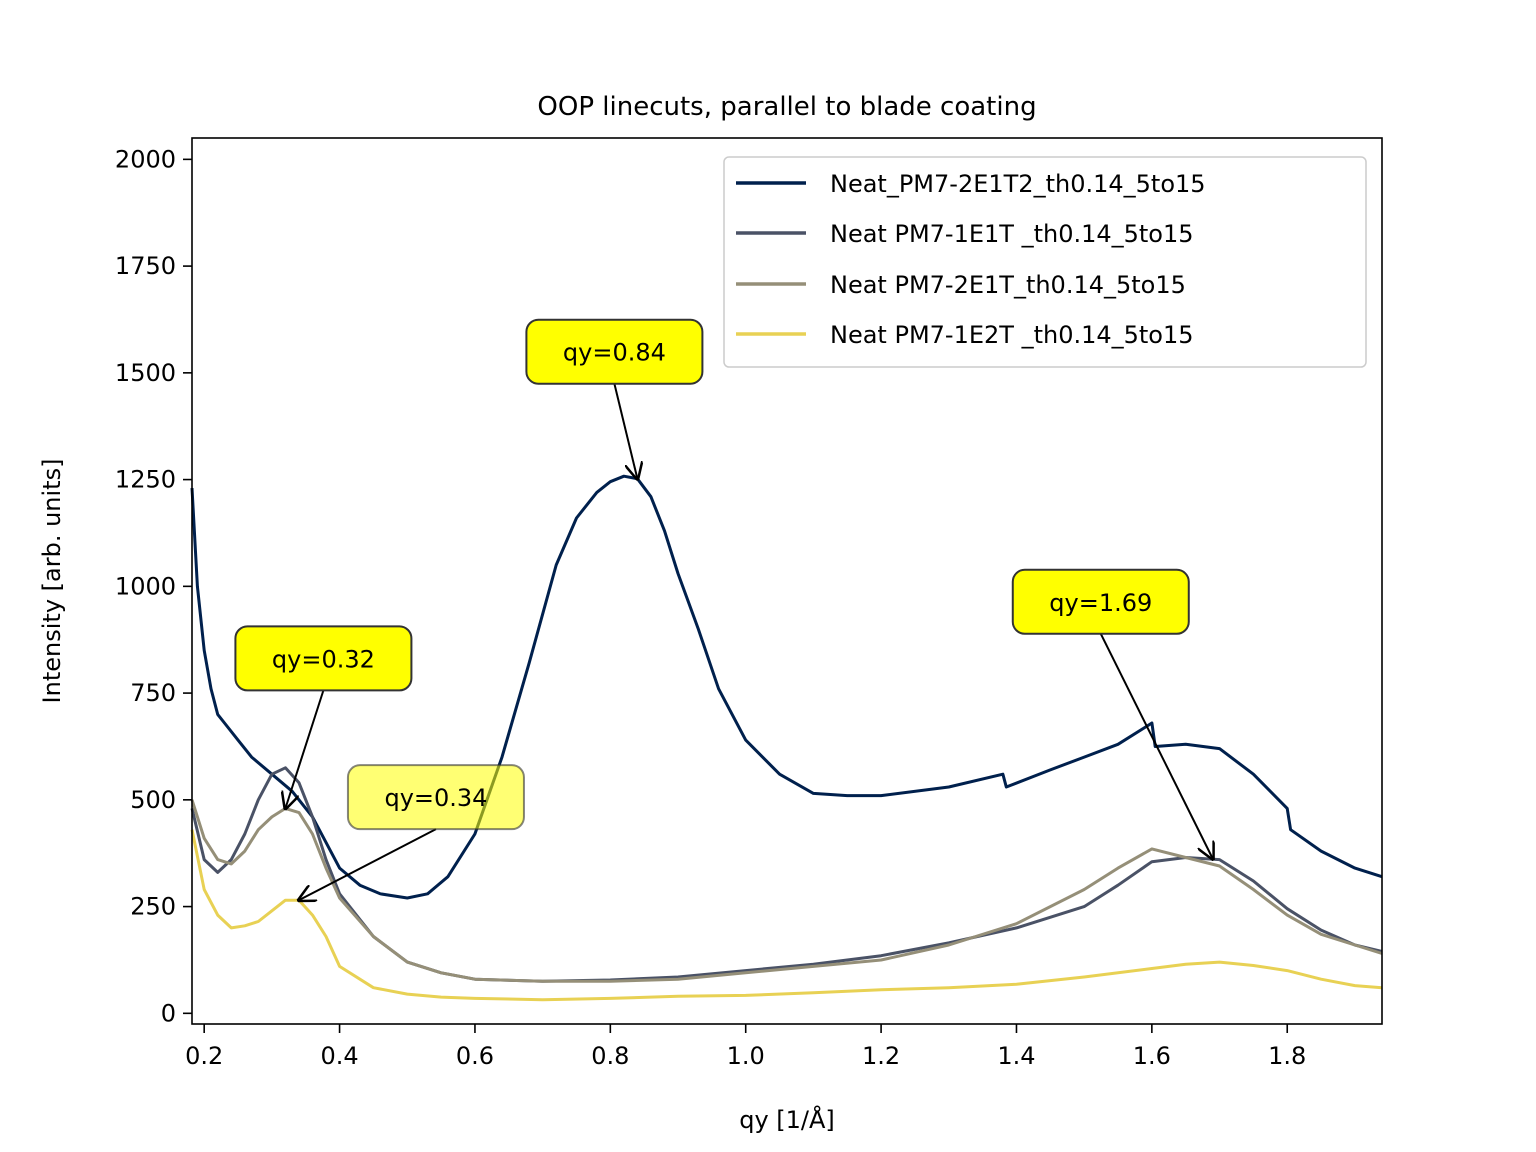  I want to click on y-tick-label: 1500, so click(145, 373).